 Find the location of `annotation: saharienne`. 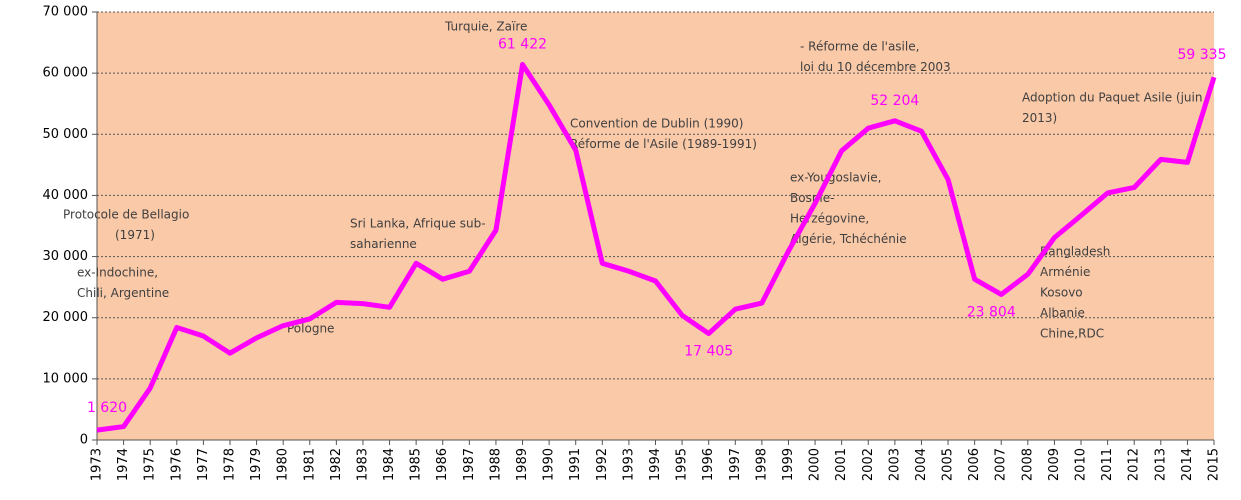

annotation: saharienne is located at coordinates (383, 244).